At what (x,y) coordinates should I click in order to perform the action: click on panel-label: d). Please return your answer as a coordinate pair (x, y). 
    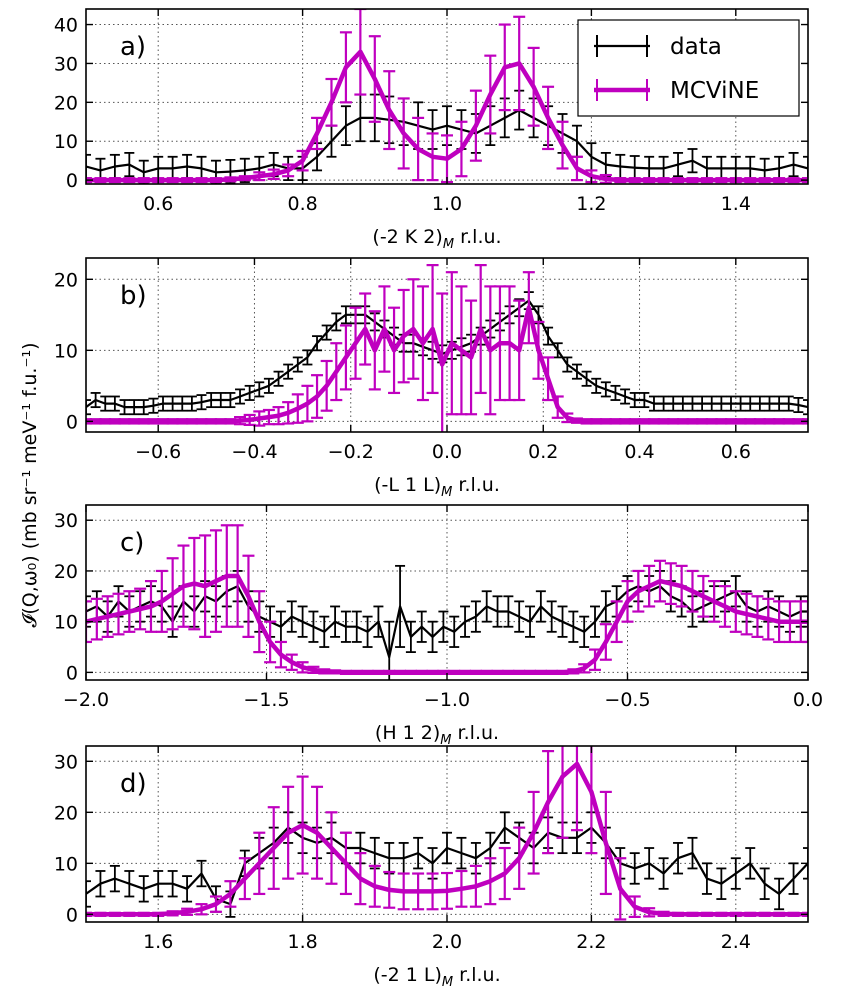
    Looking at the image, I should click on (133, 784).